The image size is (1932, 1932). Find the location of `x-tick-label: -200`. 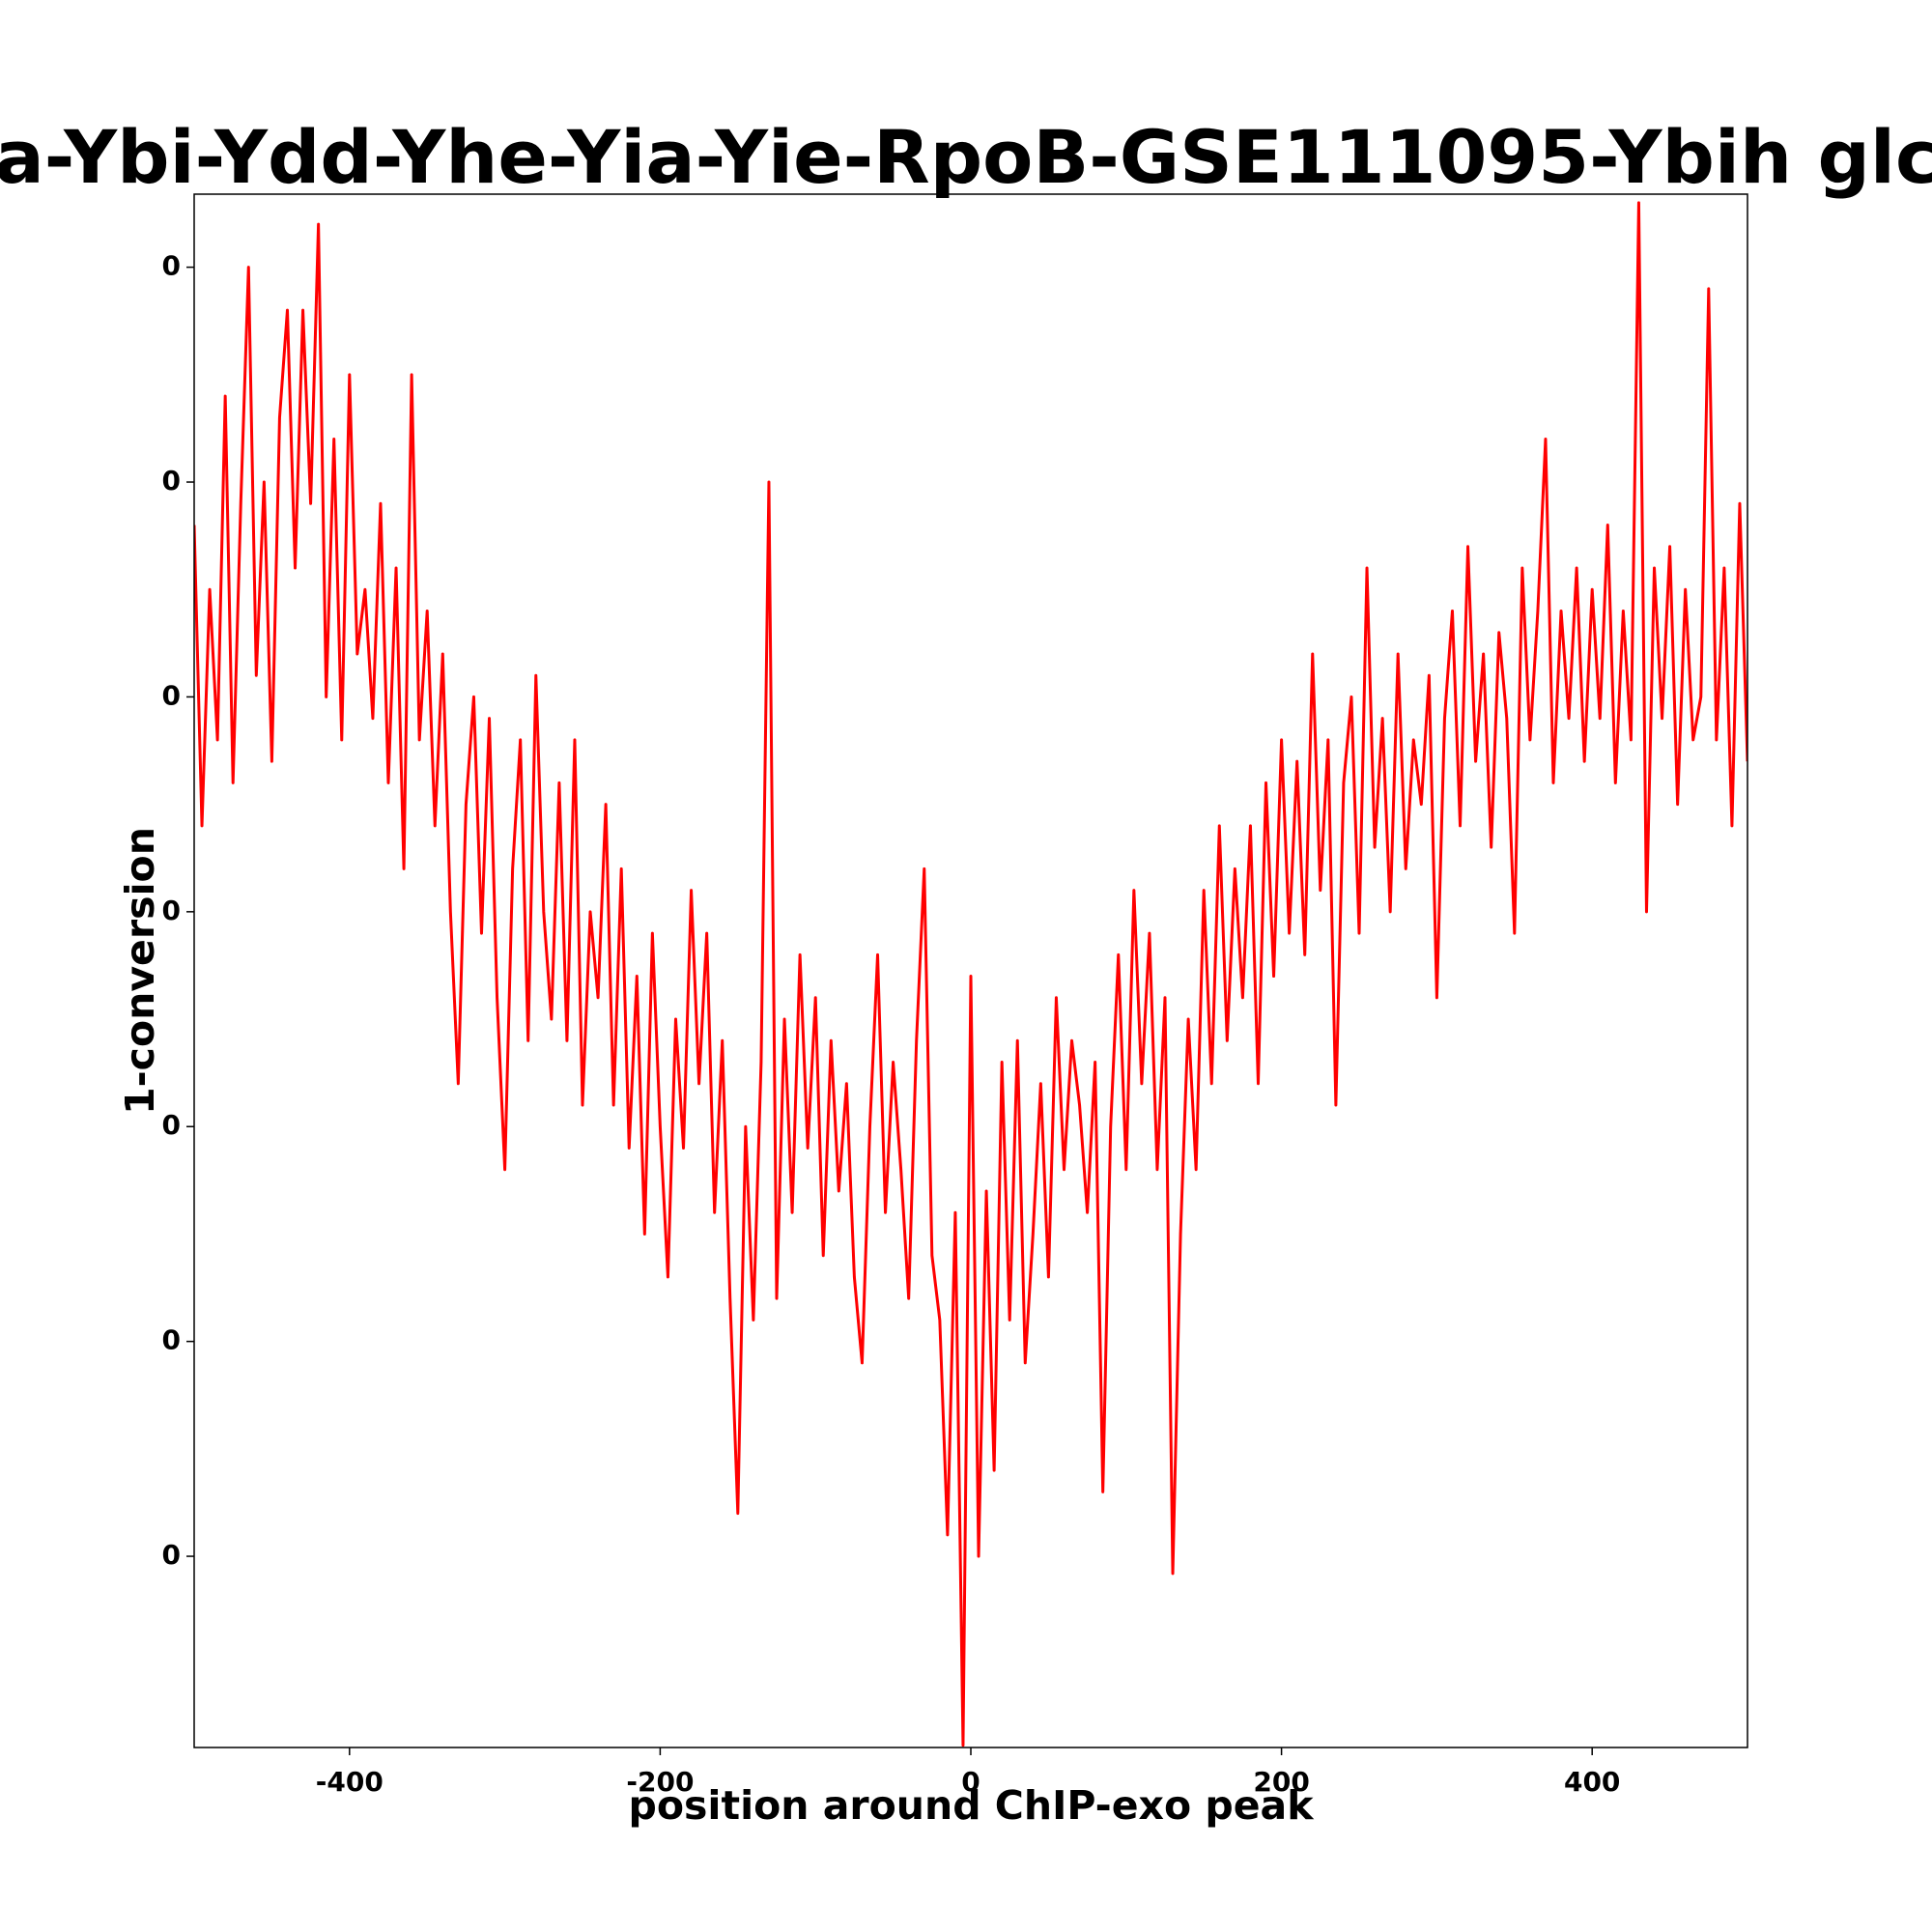

x-tick-label: -200 is located at coordinates (660, 1782).